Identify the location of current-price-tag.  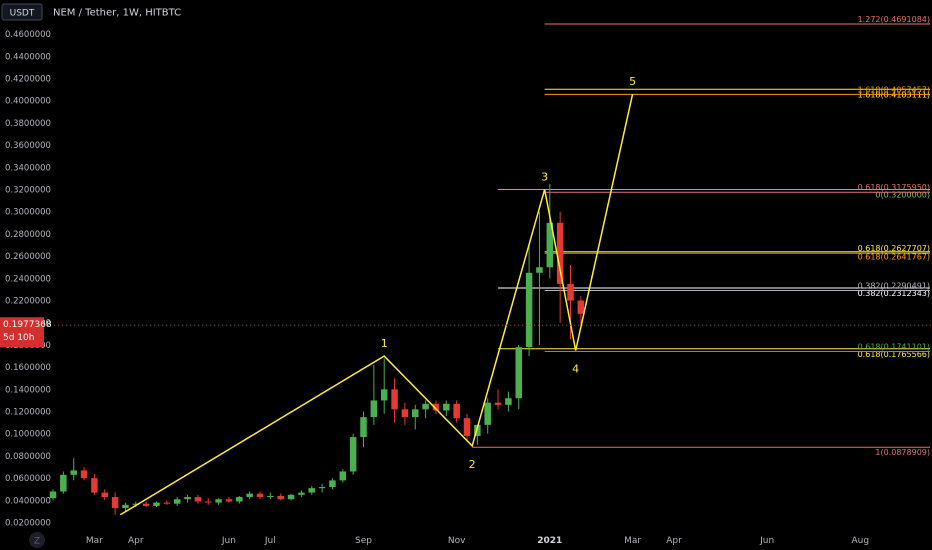
(22, 332).